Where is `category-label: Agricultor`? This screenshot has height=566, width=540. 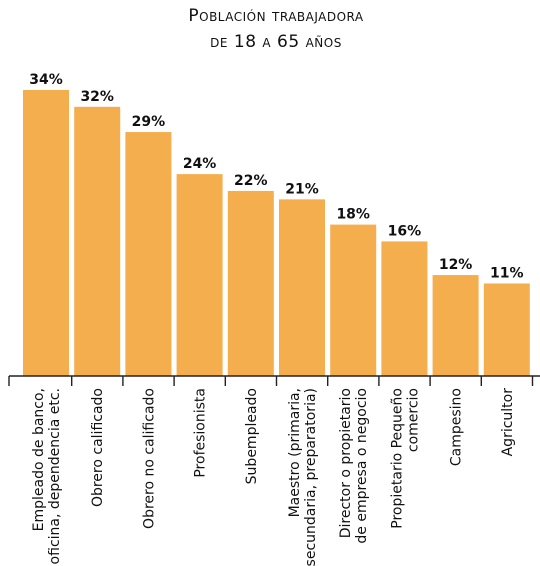
category-label: Agricultor is located at coordinates (508, 422).